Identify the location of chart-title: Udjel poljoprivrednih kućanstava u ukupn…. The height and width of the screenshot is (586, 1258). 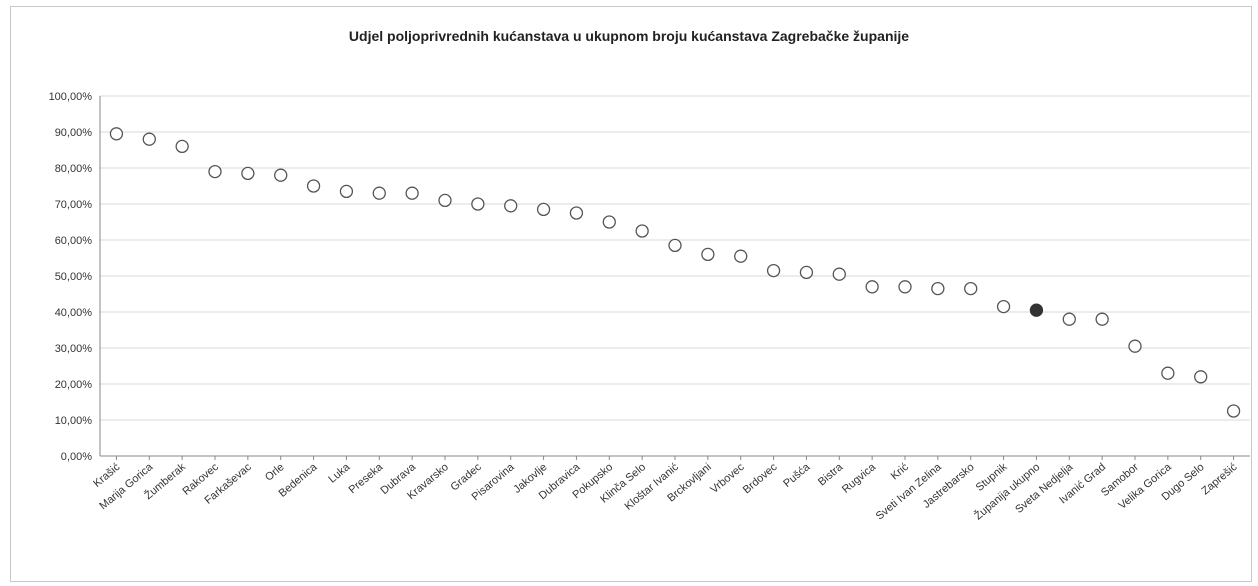
(629, 36).